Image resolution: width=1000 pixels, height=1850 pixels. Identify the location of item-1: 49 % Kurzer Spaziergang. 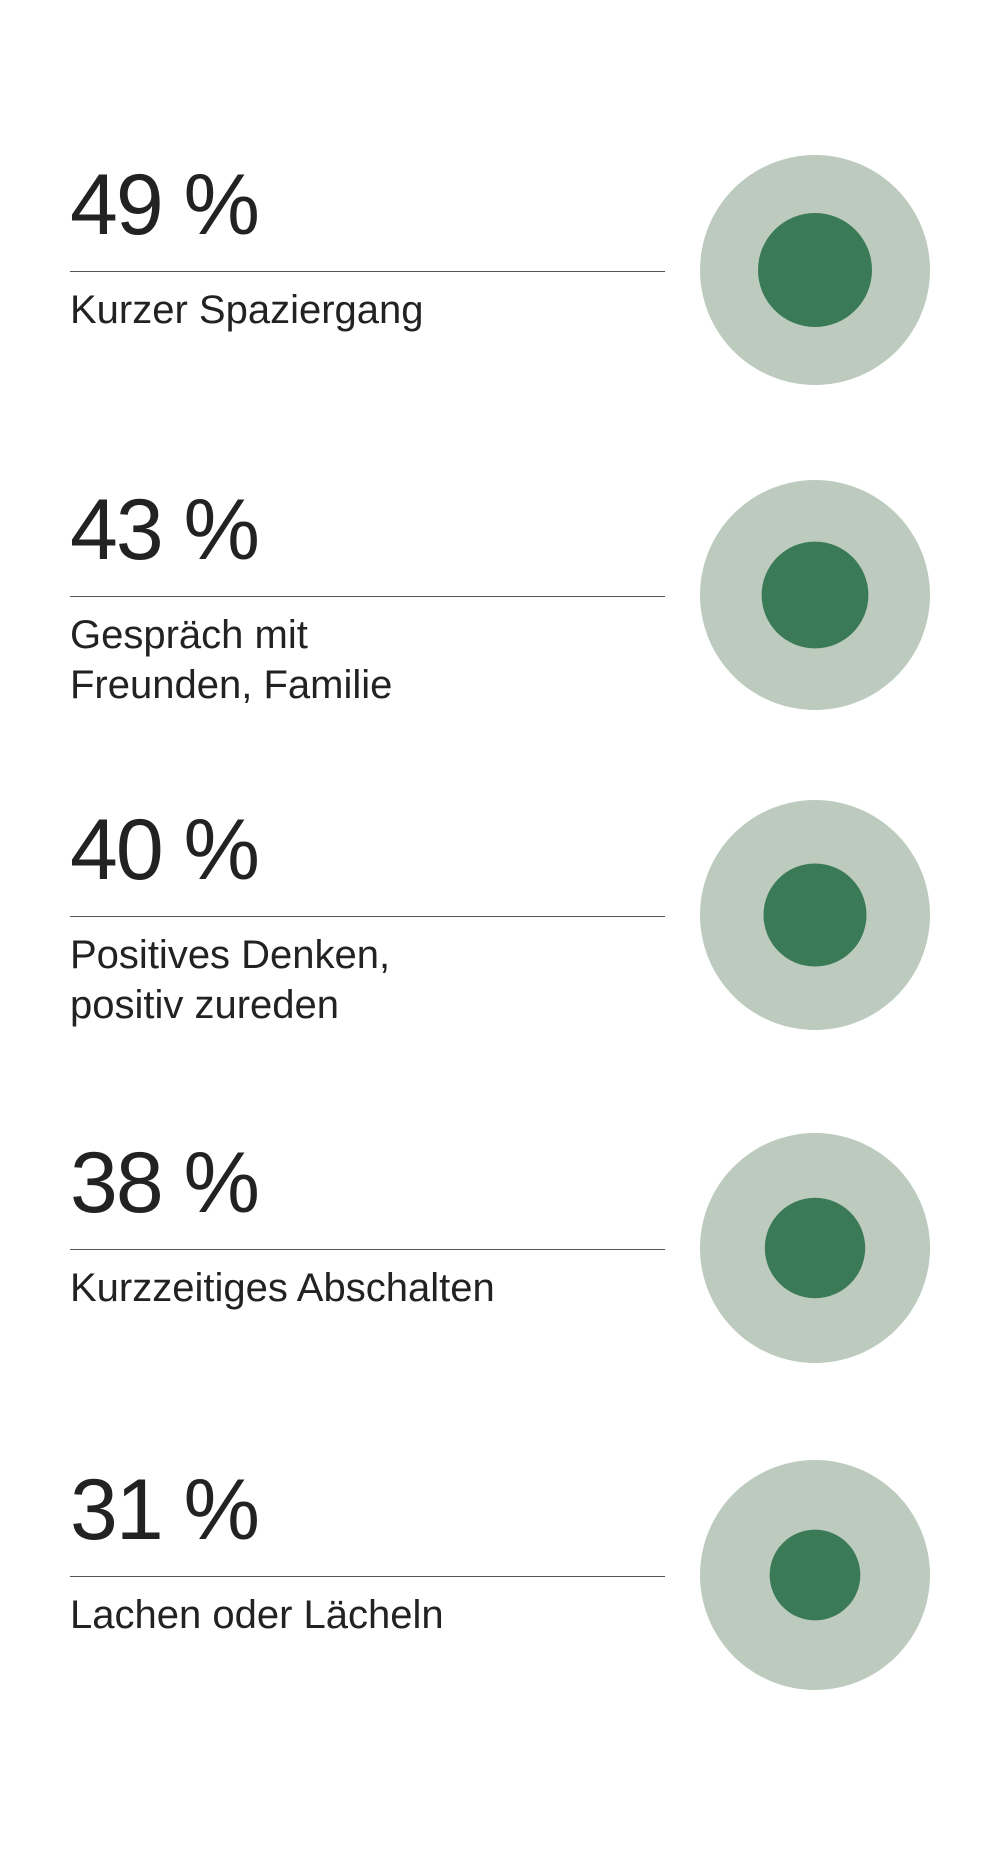
(500, 270).